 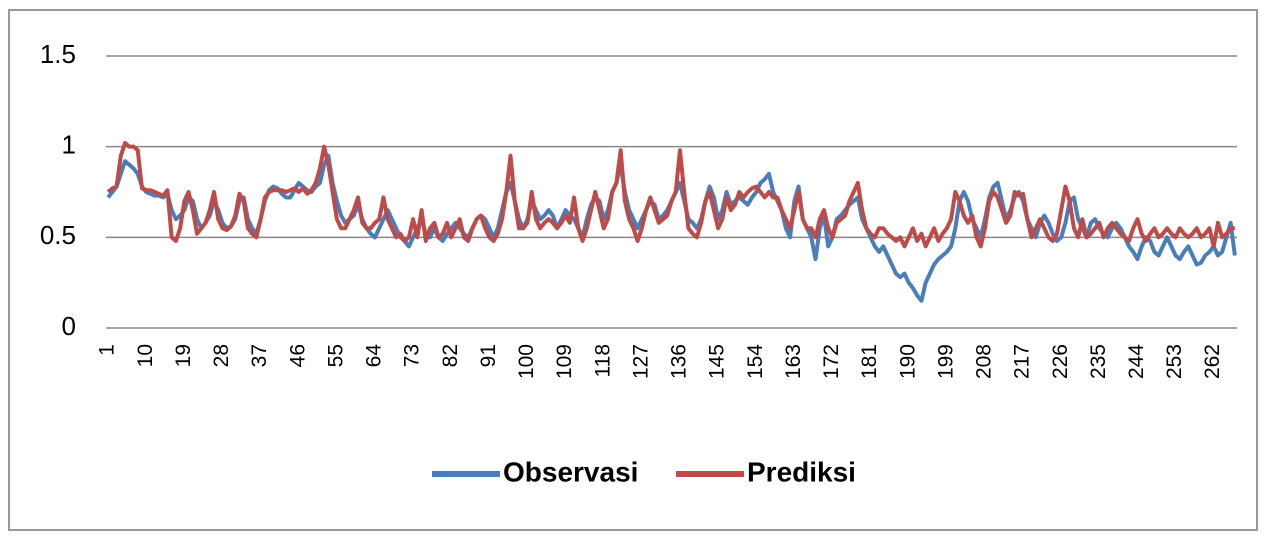 I want to click on x-tick-label: 64, so click(x=374, y=356).